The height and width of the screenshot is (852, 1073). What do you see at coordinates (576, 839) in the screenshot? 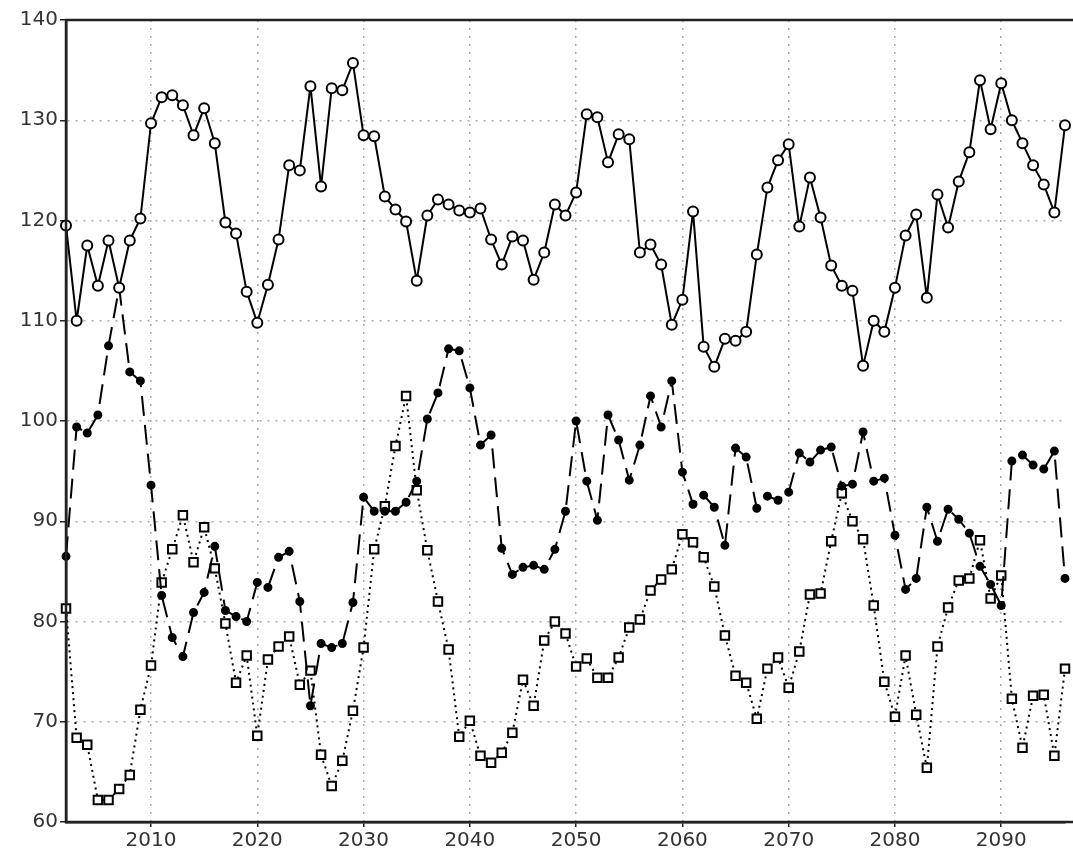
I see `x-tick-label: 2050` at bounding box center [576, 839].